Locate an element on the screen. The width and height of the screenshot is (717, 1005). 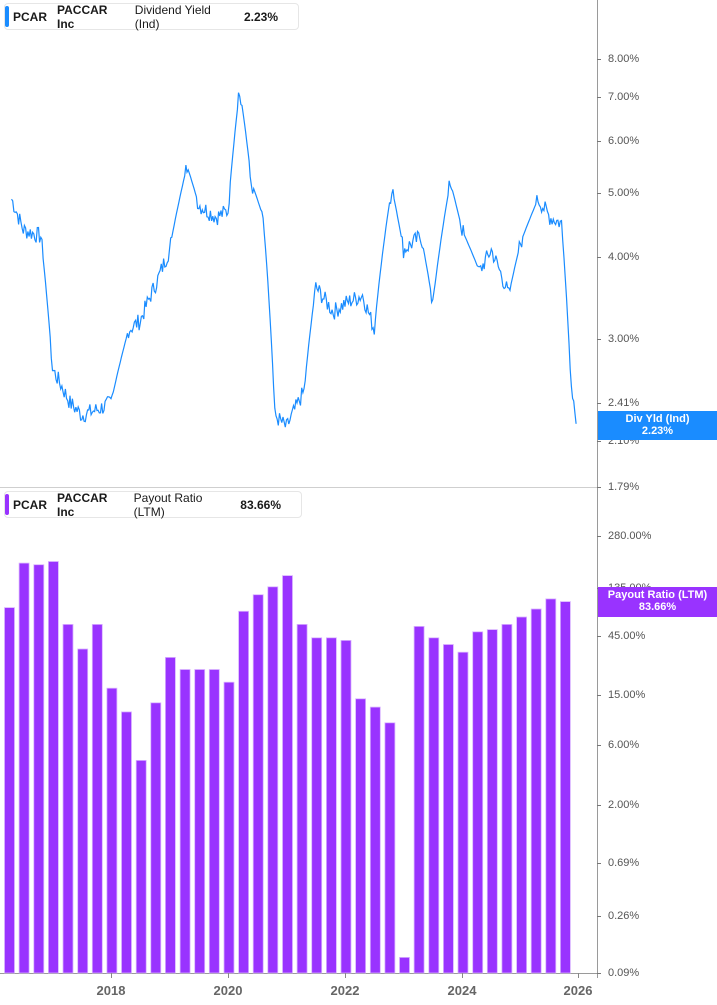
tick-label: 0.09% is located at coordinates (624, 973).